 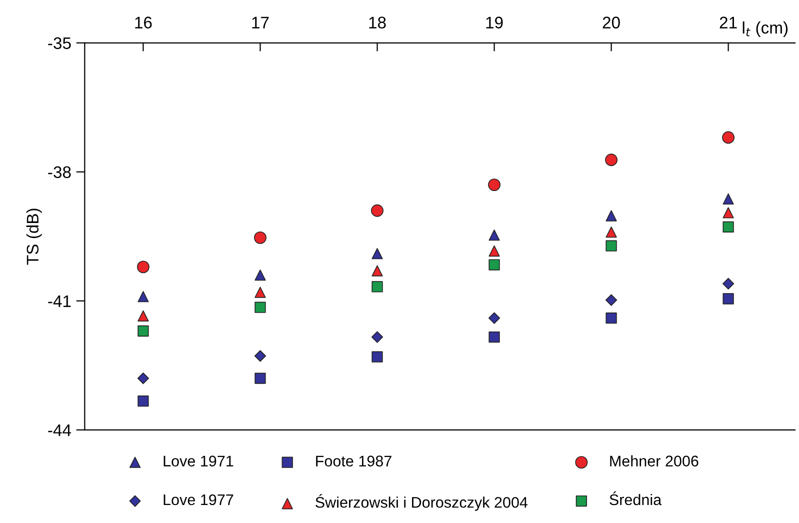 I want to click on x-tick-label: 16, so click(x=143, y=22).